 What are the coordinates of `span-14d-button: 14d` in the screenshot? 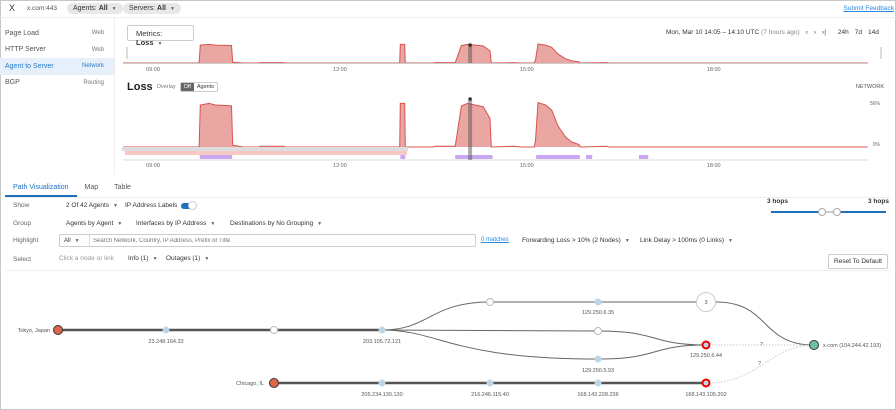 It's located at (873, 32).